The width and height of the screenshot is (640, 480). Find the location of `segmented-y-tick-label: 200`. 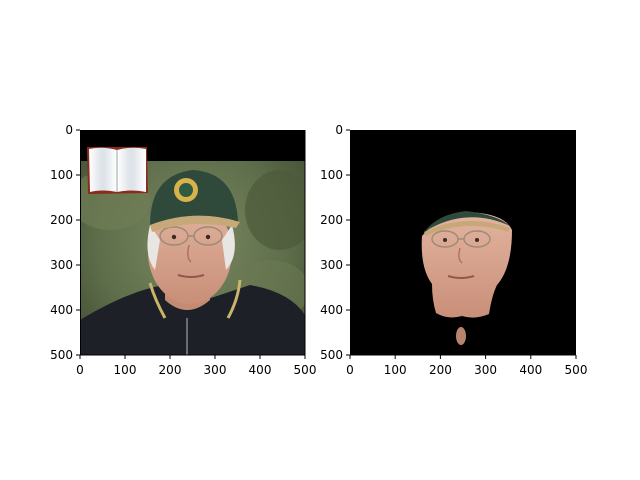

segmented-y-tick-label: 200 is located at coordinates (331, 220).